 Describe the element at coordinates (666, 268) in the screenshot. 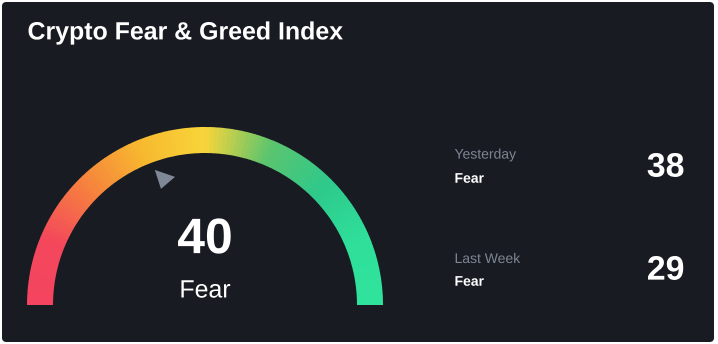

I see `data-label: 29` at that location.